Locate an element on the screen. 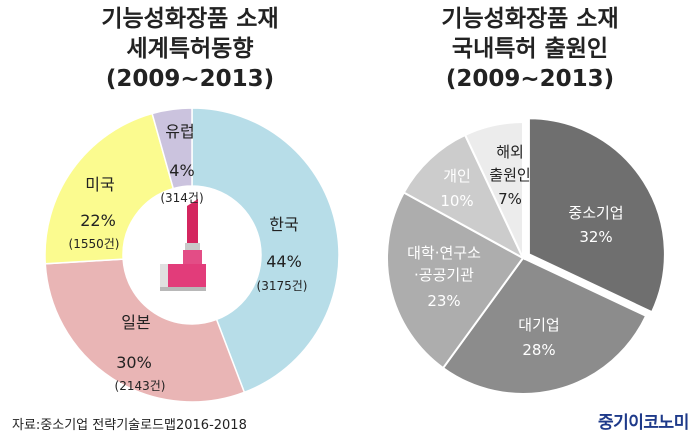  donut-label-japan-count: (2143건) is located at coordinates (140, 386).